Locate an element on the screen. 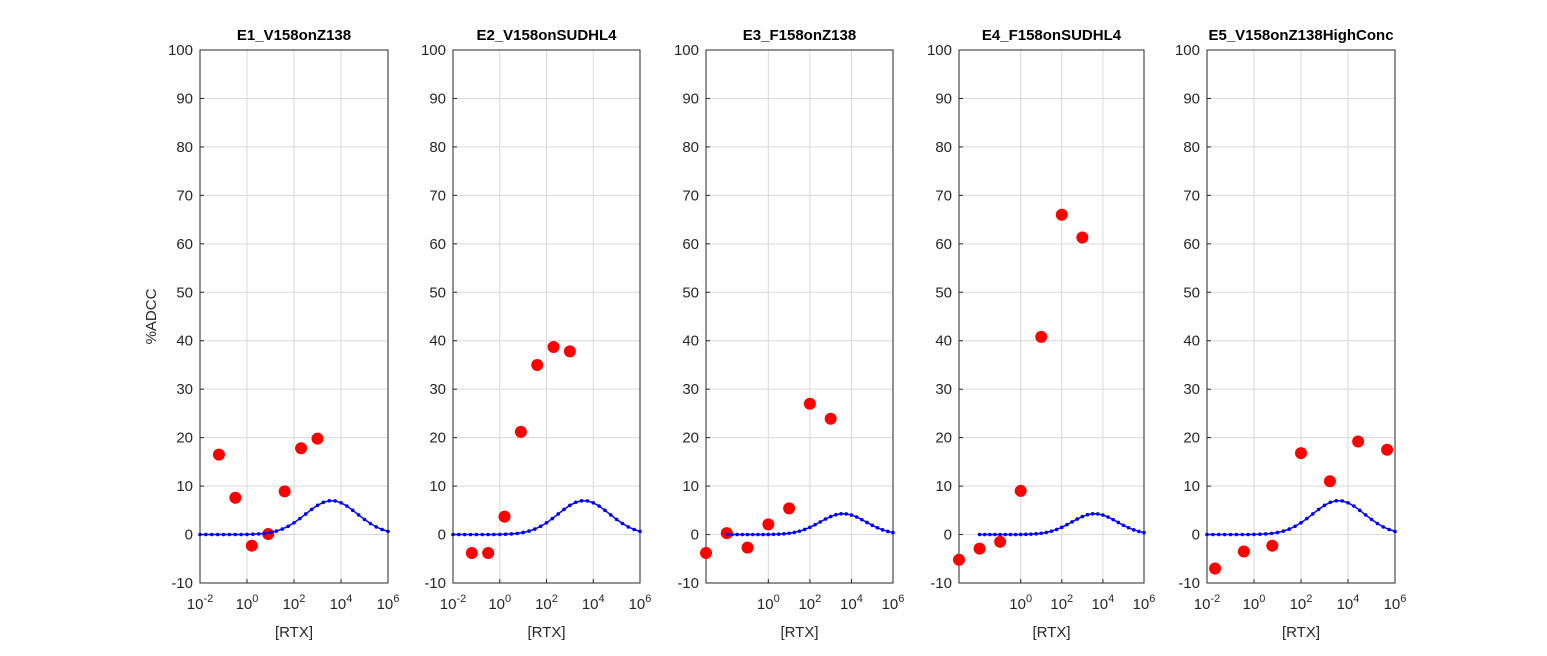  subplot-title: E1_V158onZ138 is located at coordinates (294, 35).